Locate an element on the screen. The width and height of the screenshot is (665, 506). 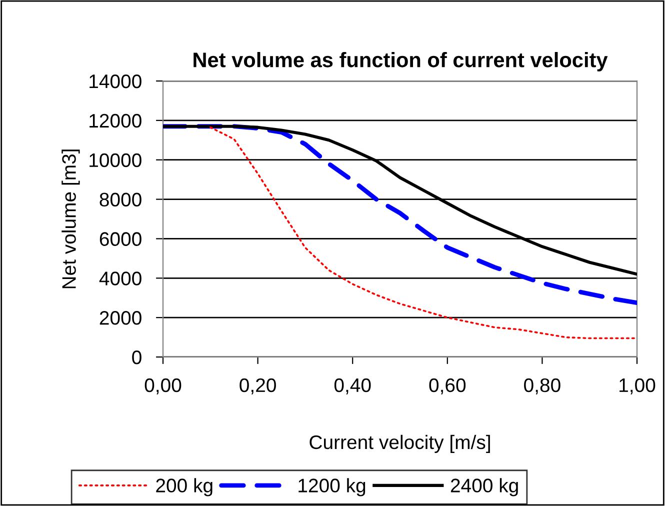
y-axis-title: Net volume [m3] is located at coordinates (71, 219).